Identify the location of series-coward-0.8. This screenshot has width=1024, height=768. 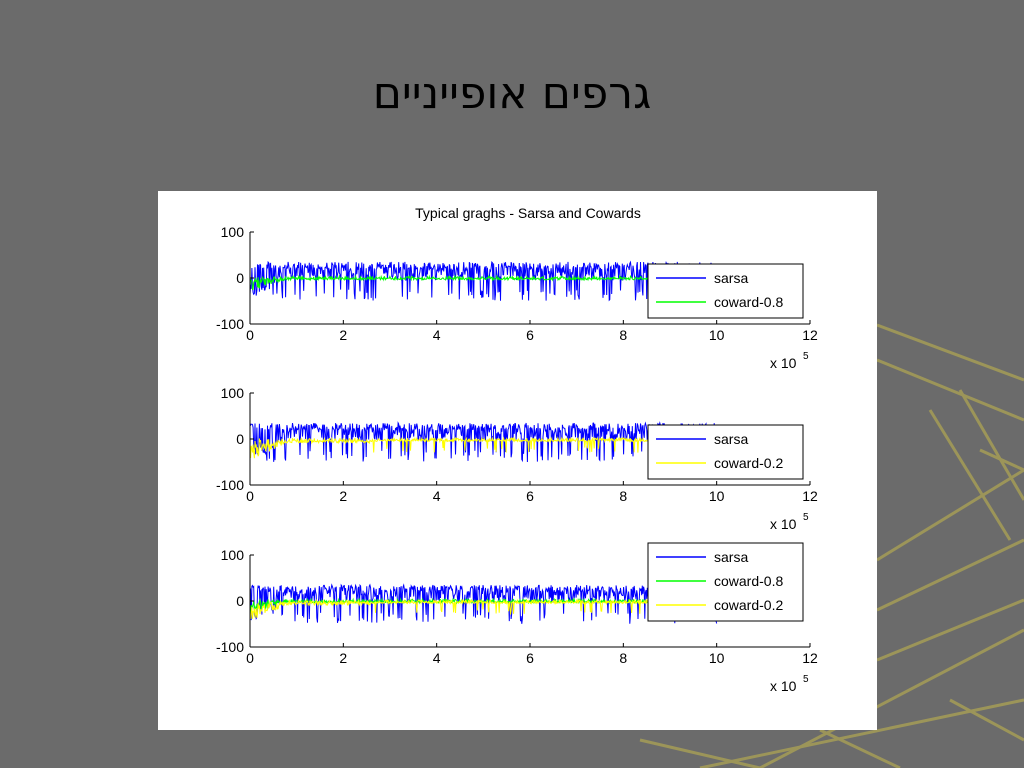
(483, 282).